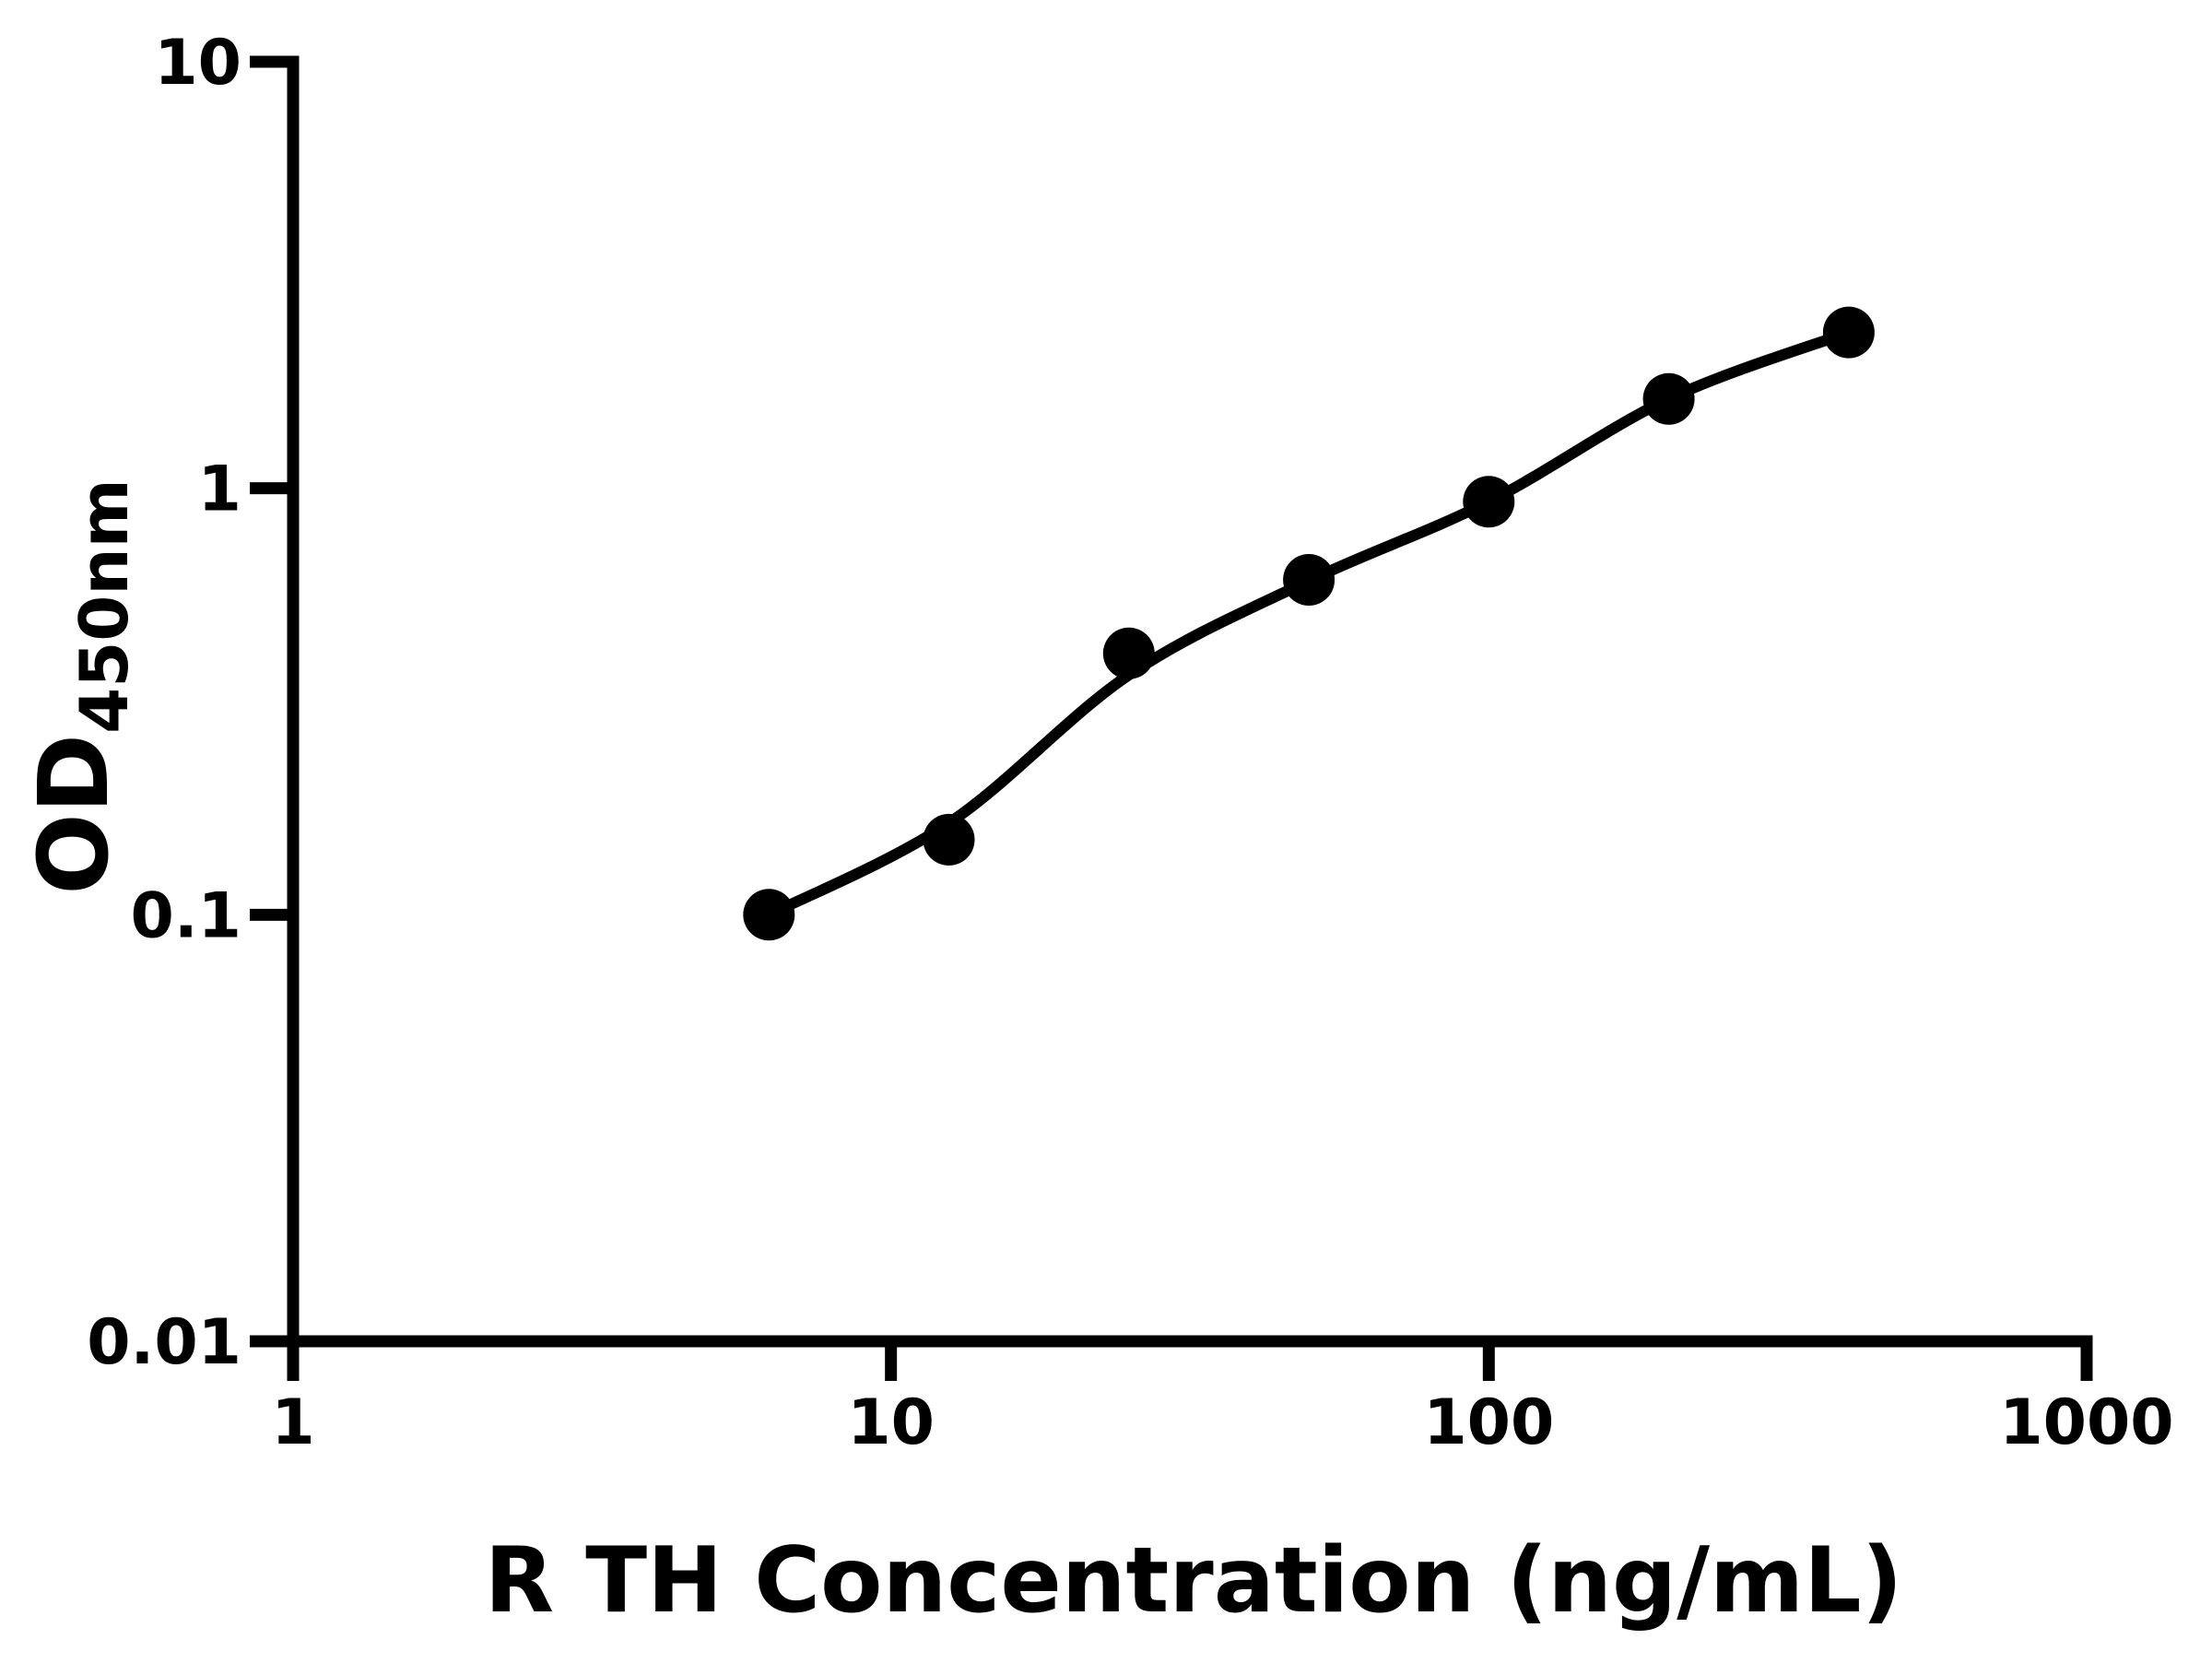 The height and width of the screenshot is (1663, 2212). What do you see at coordinates (164, 703) in the screenshot?
I see `y-axis-tick-labels: 10 1 0.1 0.01` at bounding box center [164, 703].